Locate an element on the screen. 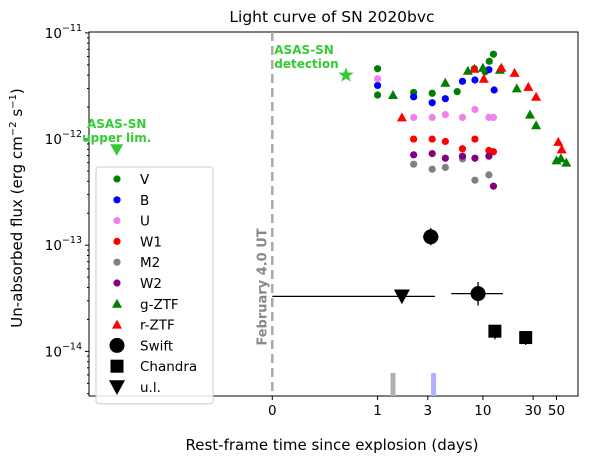 The height and width of the screenshot is (456, 589). x-tick-label: 0 is located at coordinates (272, 411).